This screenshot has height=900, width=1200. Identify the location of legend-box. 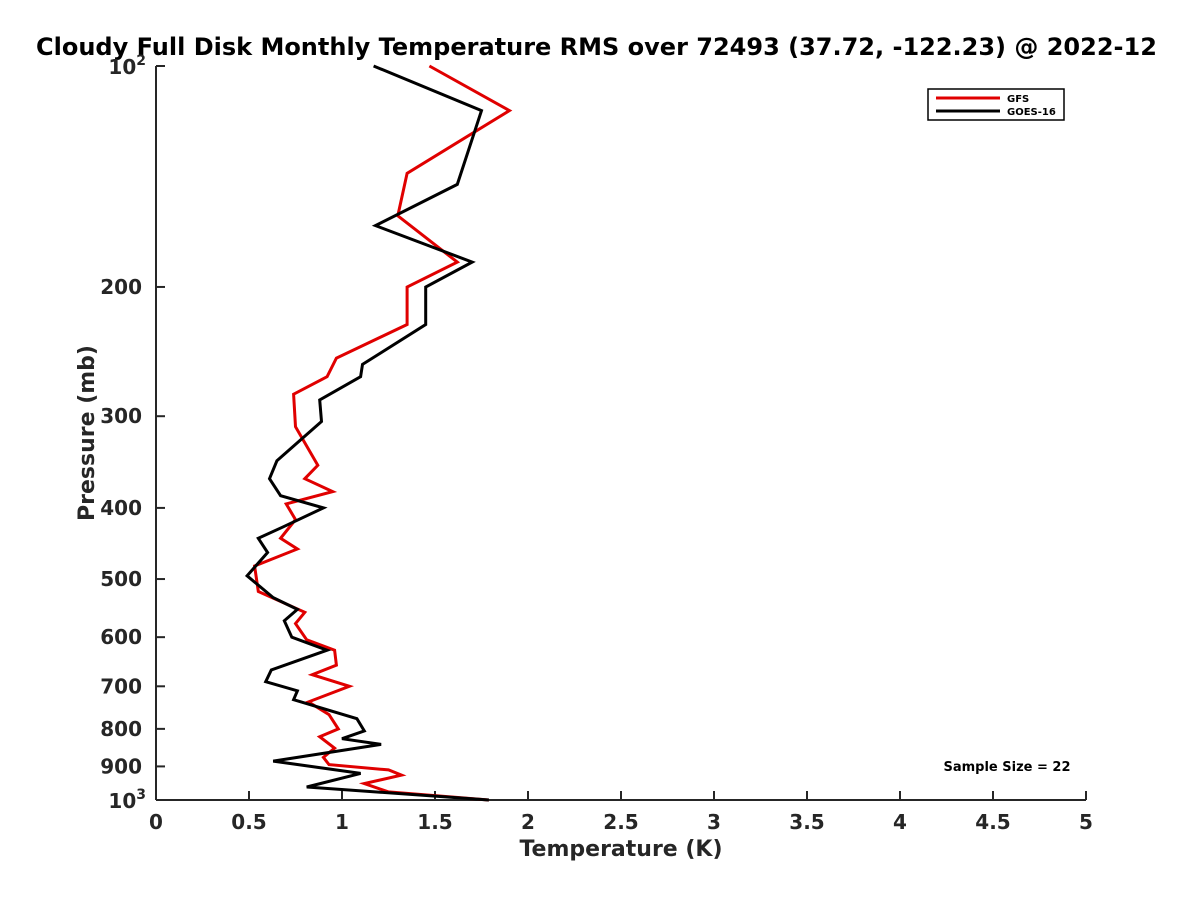
(996, 104).